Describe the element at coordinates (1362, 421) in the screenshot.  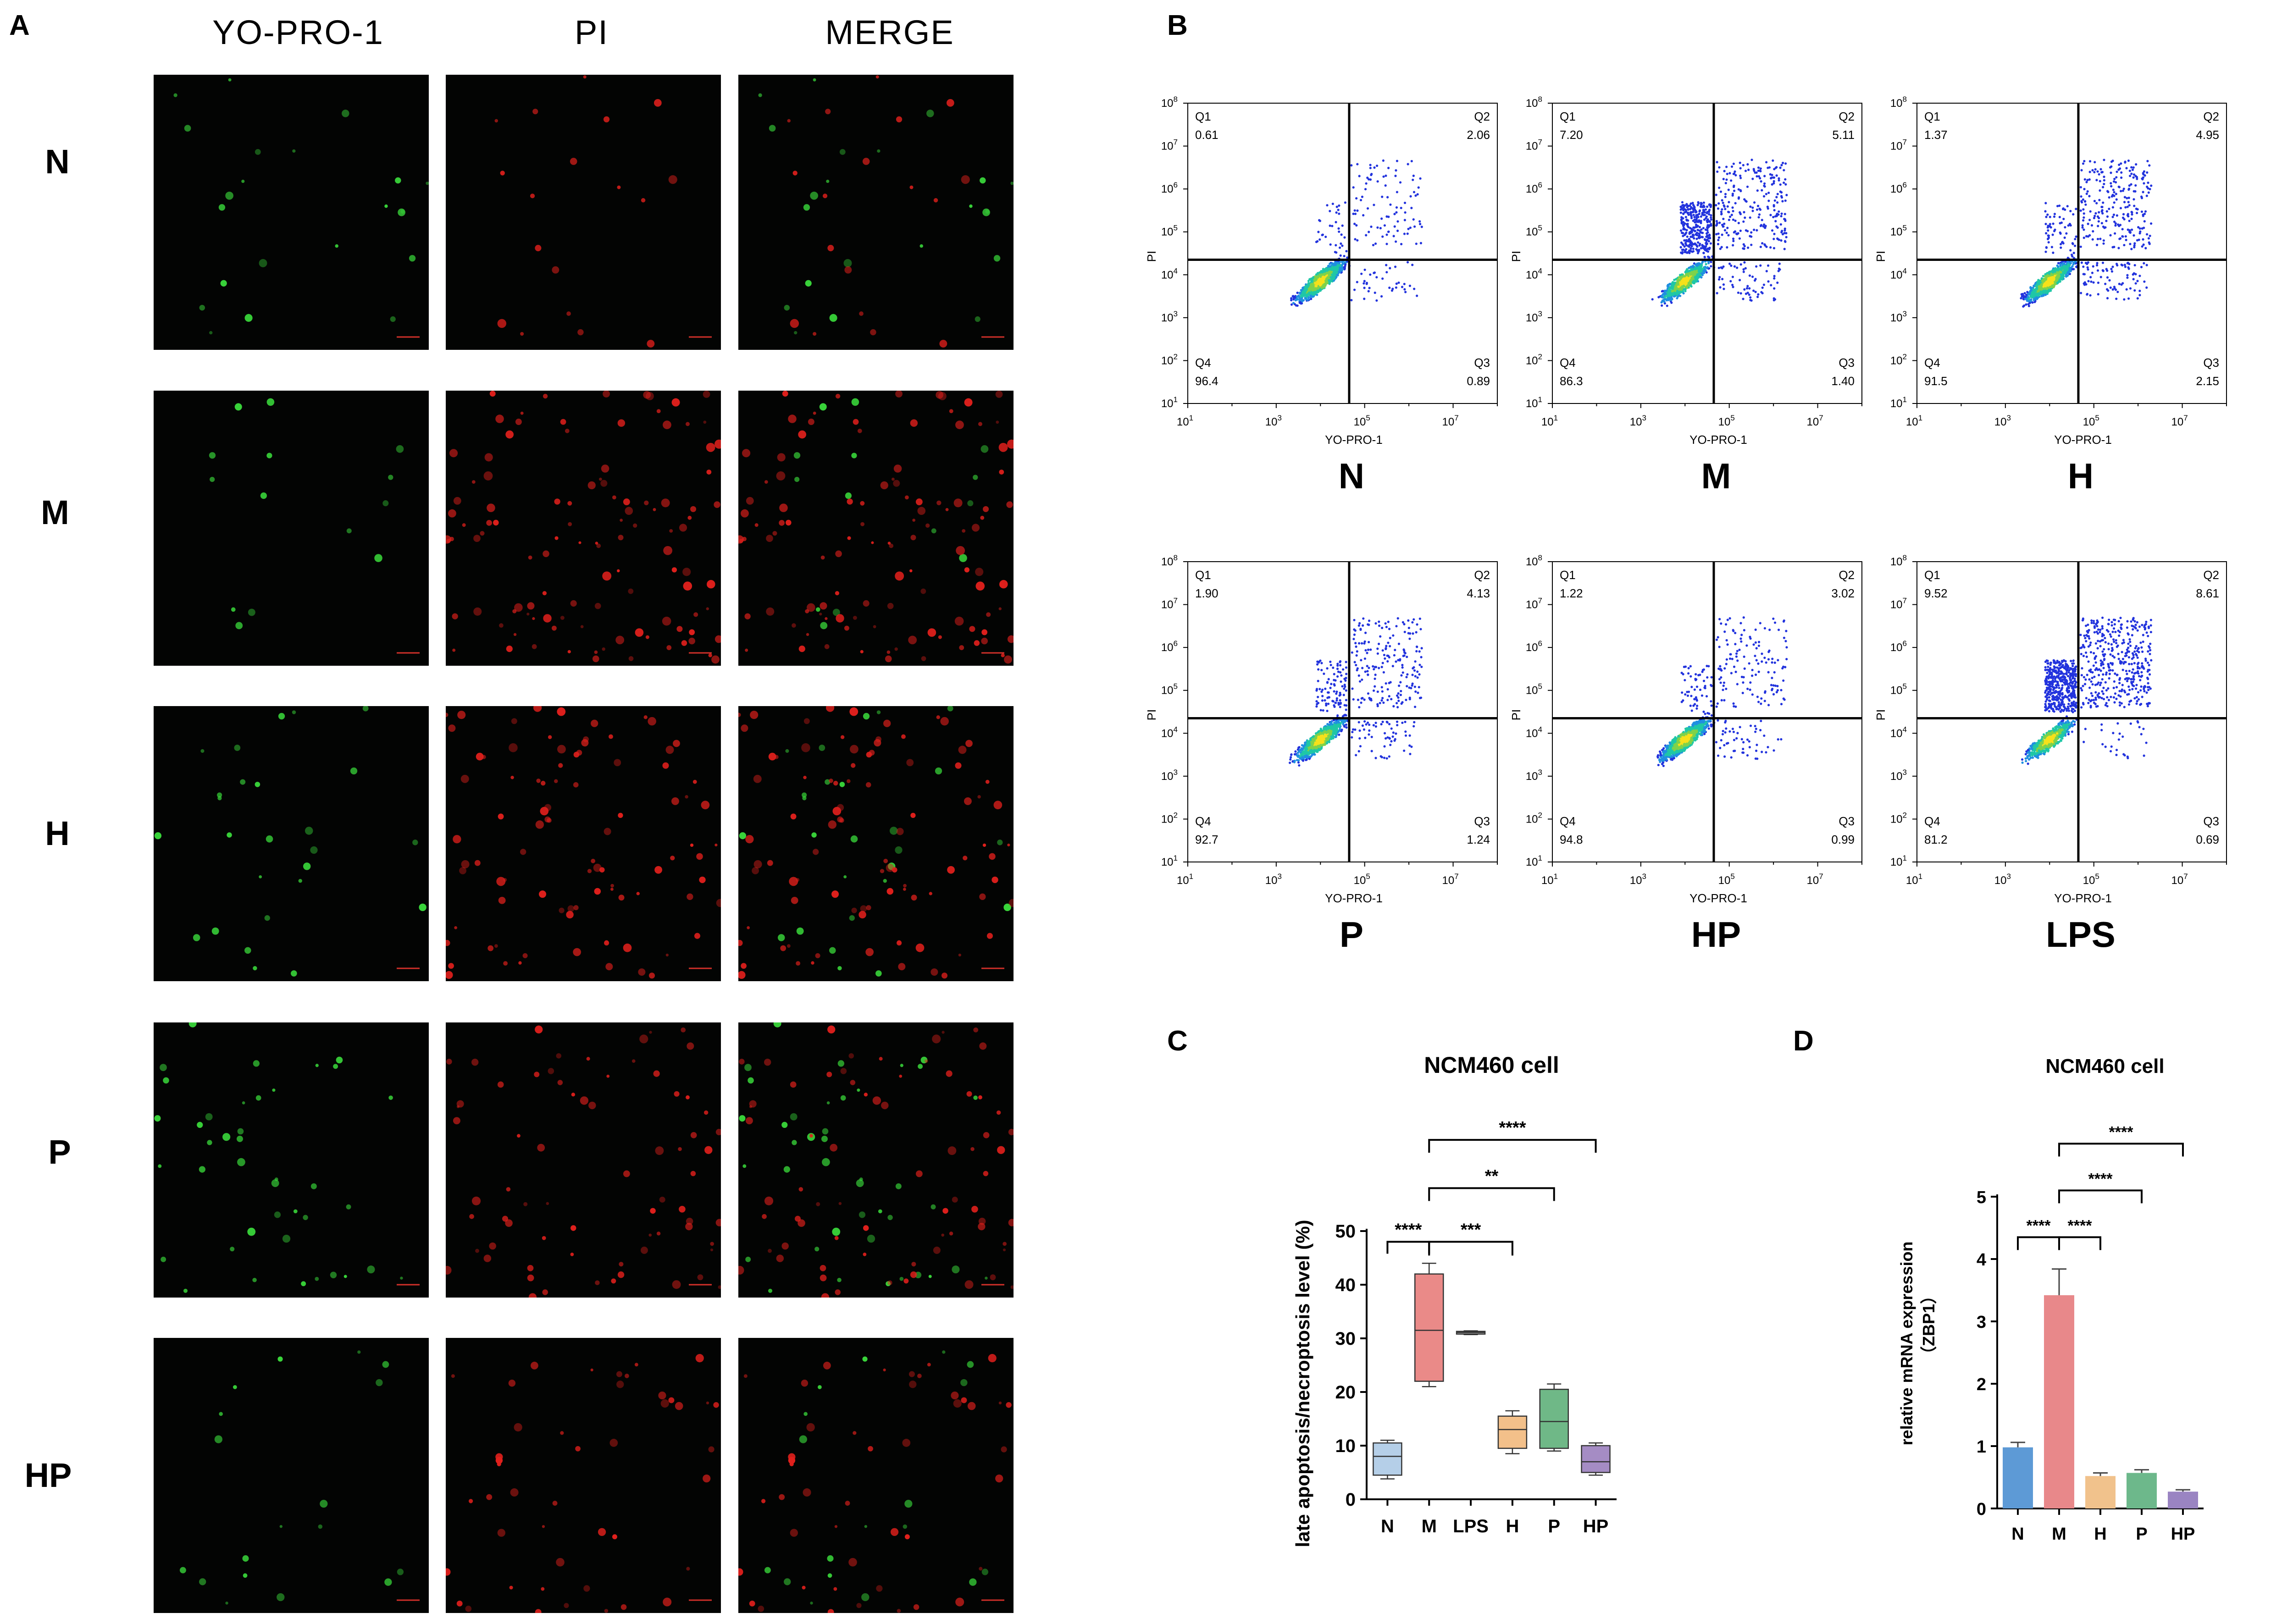
I see `x-tick-label: 105` at that location.